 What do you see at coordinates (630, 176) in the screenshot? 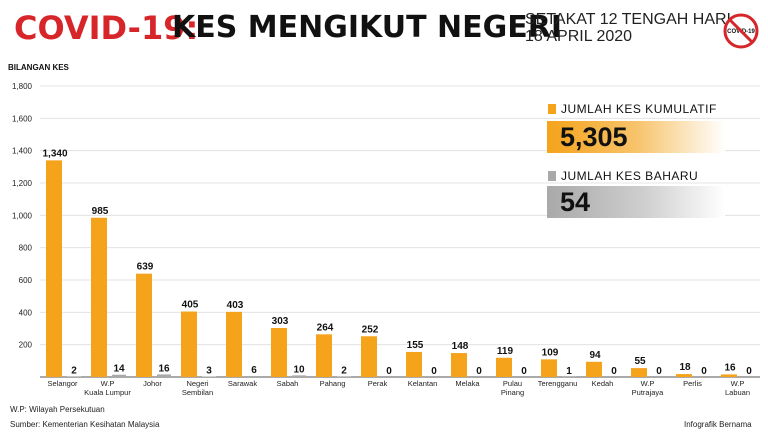
I see `legend-label-new: JUMLAH KES BAHARU` at bounding box center [630, 176].